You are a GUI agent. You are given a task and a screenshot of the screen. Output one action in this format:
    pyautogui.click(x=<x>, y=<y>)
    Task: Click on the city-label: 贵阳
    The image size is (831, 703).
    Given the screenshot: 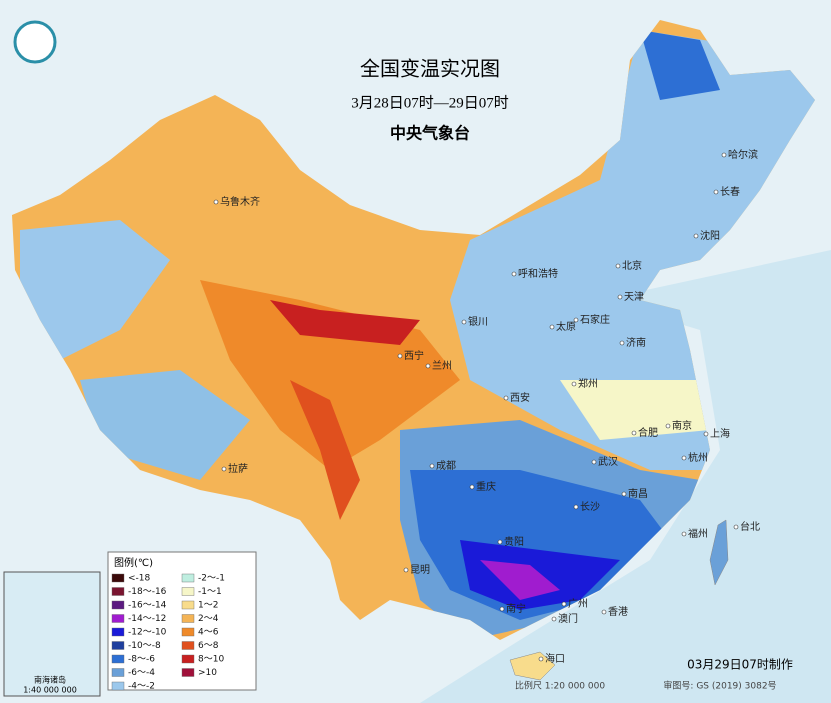 What is the action you would take?
    pyautogui.click(x=514, y=541)
    